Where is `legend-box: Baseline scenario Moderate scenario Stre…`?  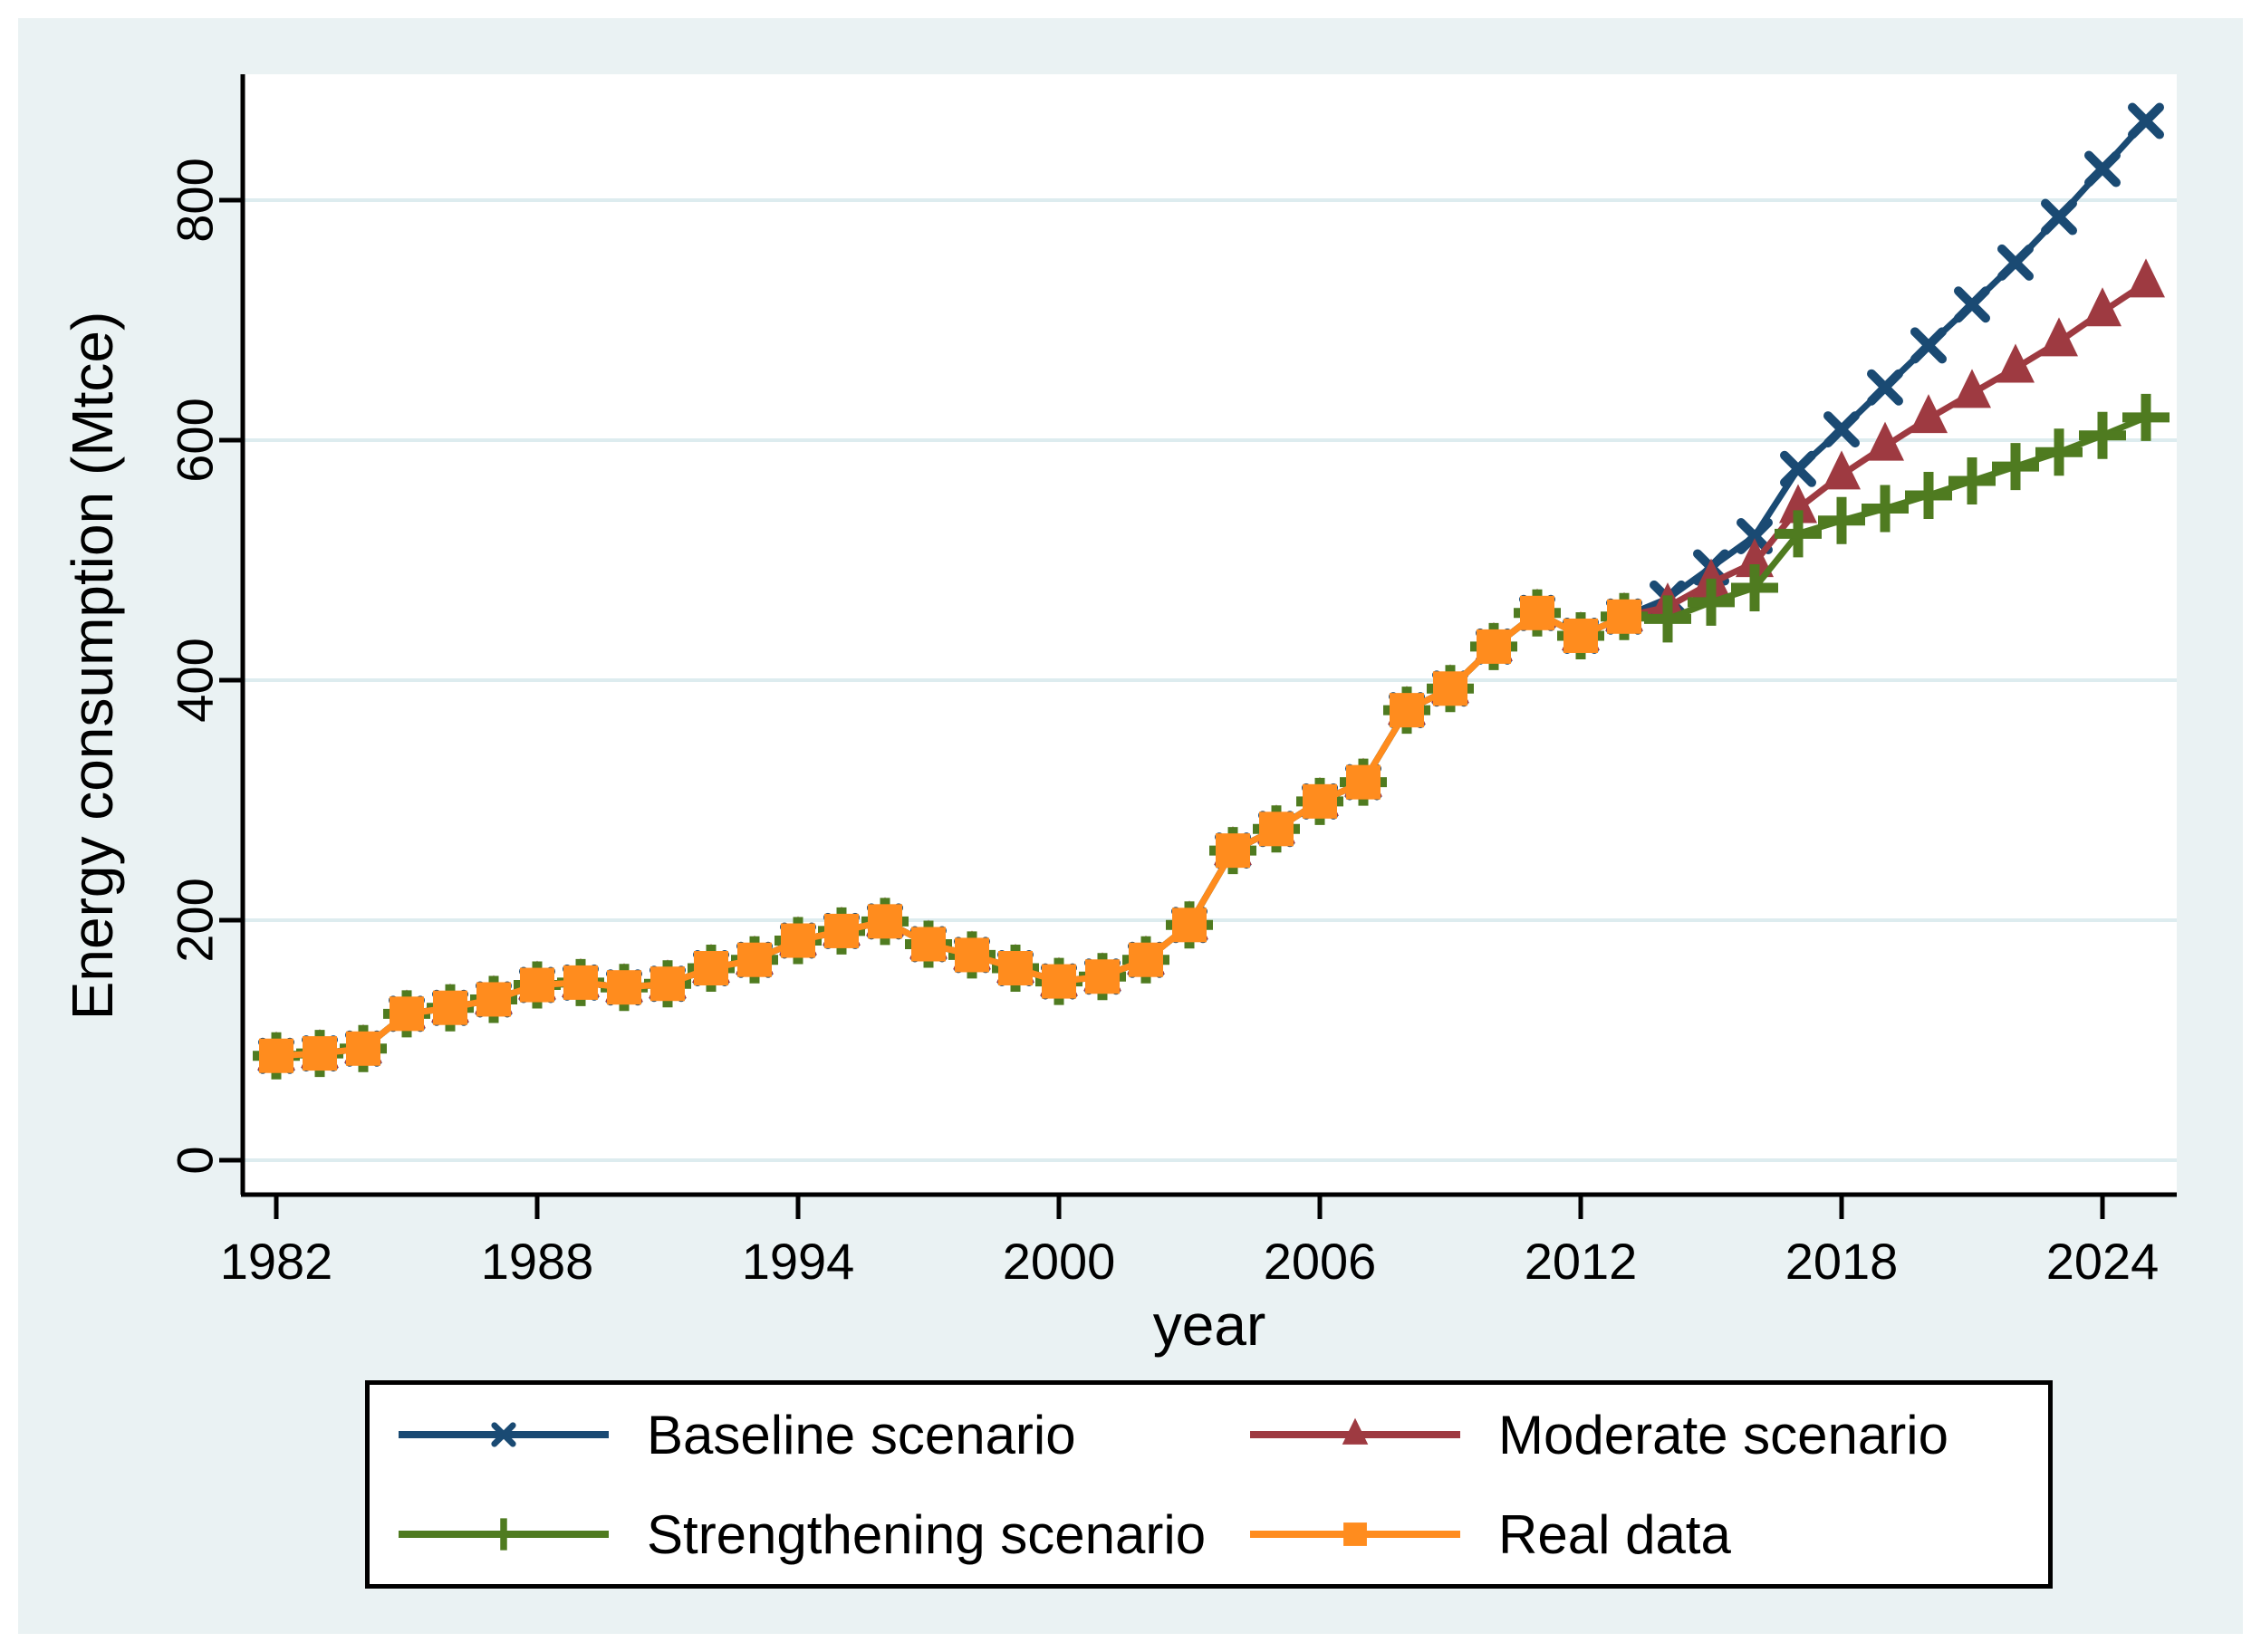
legend-box: Baseline scenario Moderate scenario Stre… is located at coordinates (1209, 1484).